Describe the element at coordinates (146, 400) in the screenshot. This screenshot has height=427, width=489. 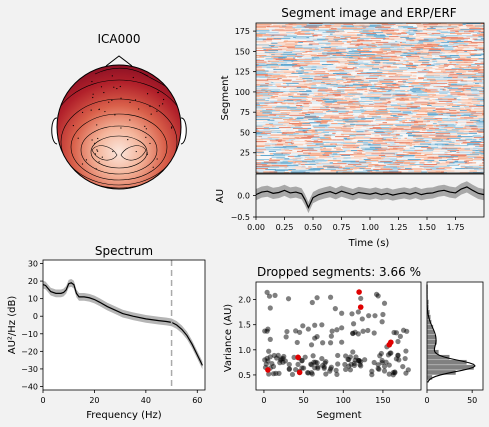
I see `xtick-label: 40` at that location.